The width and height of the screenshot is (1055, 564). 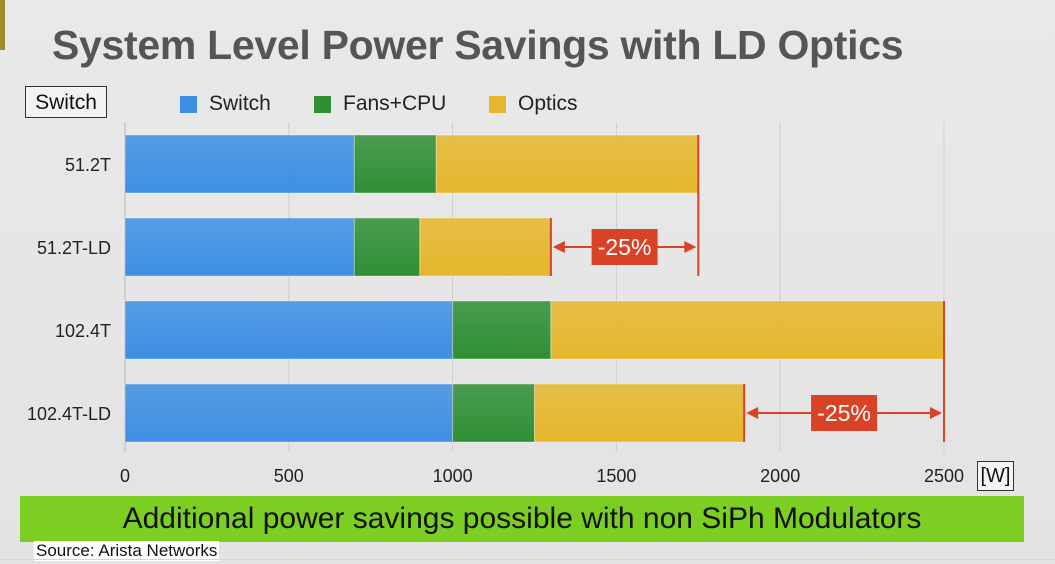 What do you see at coordinates (502, 330) in the screenshot?
I see `bar-fans-cpu-102-4t` at bounding box center [502, 330].